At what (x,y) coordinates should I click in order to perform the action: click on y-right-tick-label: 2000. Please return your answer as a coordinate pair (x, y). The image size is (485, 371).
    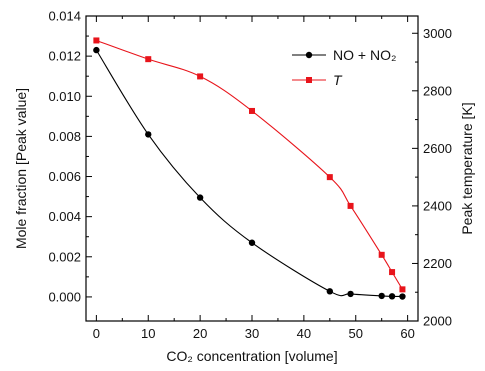
    Looking at the image, I should click on (437, 321).